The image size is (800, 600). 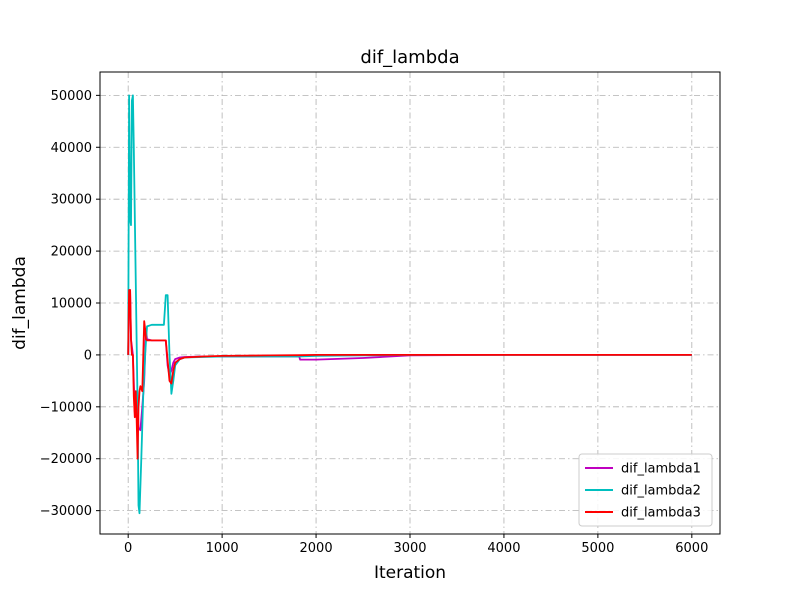 I want to click on x-tick-label: 3000, so click(x=409, y=548).